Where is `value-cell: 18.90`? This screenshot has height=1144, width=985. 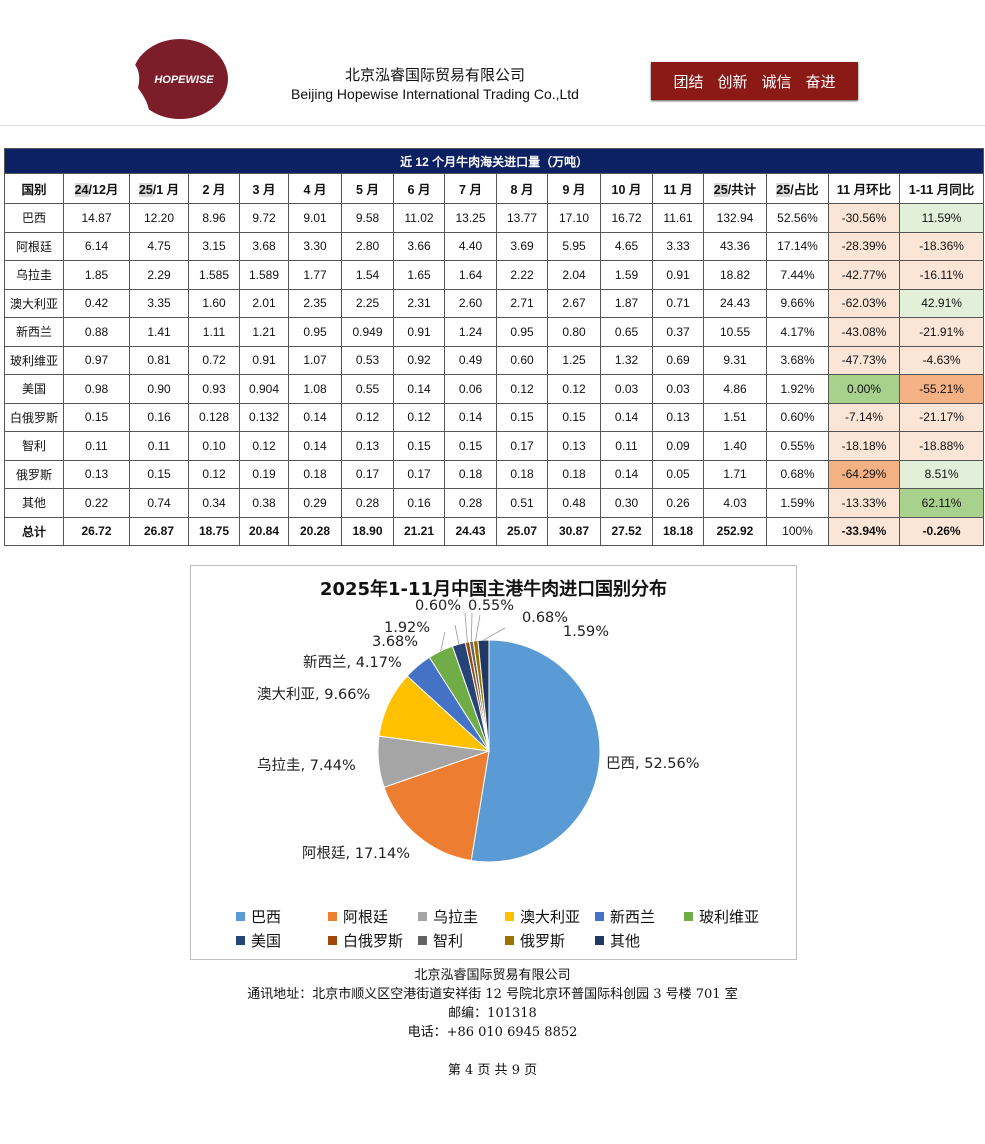
value-cell: 18.90 is located at coordinates (367, 531).